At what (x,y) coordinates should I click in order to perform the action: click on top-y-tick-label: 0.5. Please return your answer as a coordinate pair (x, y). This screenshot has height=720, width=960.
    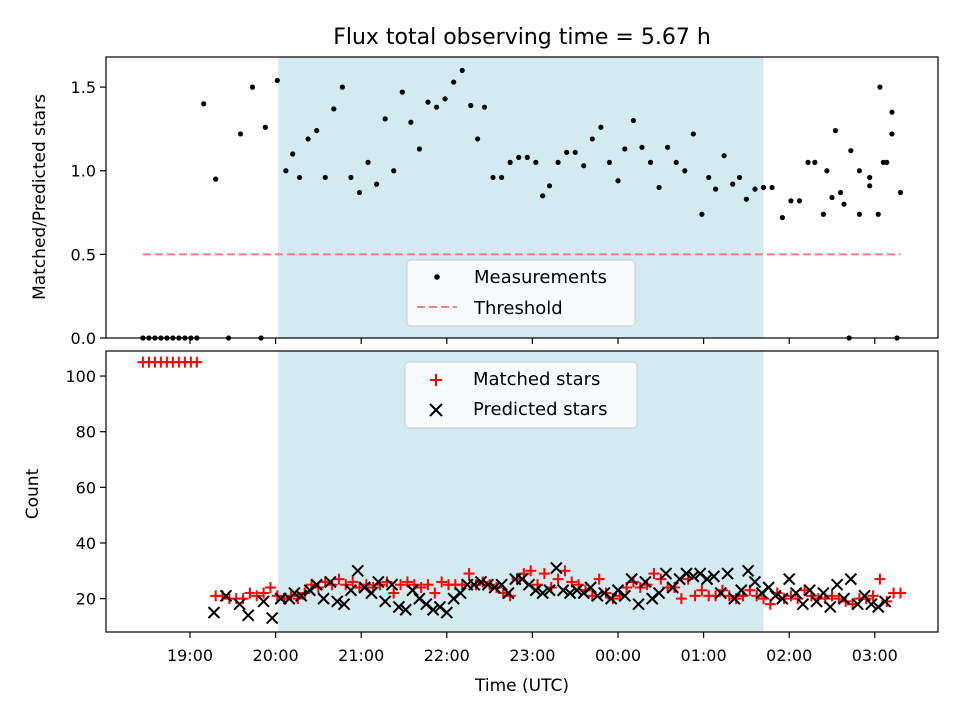
    Looking at the image, I should click on (83, 254).